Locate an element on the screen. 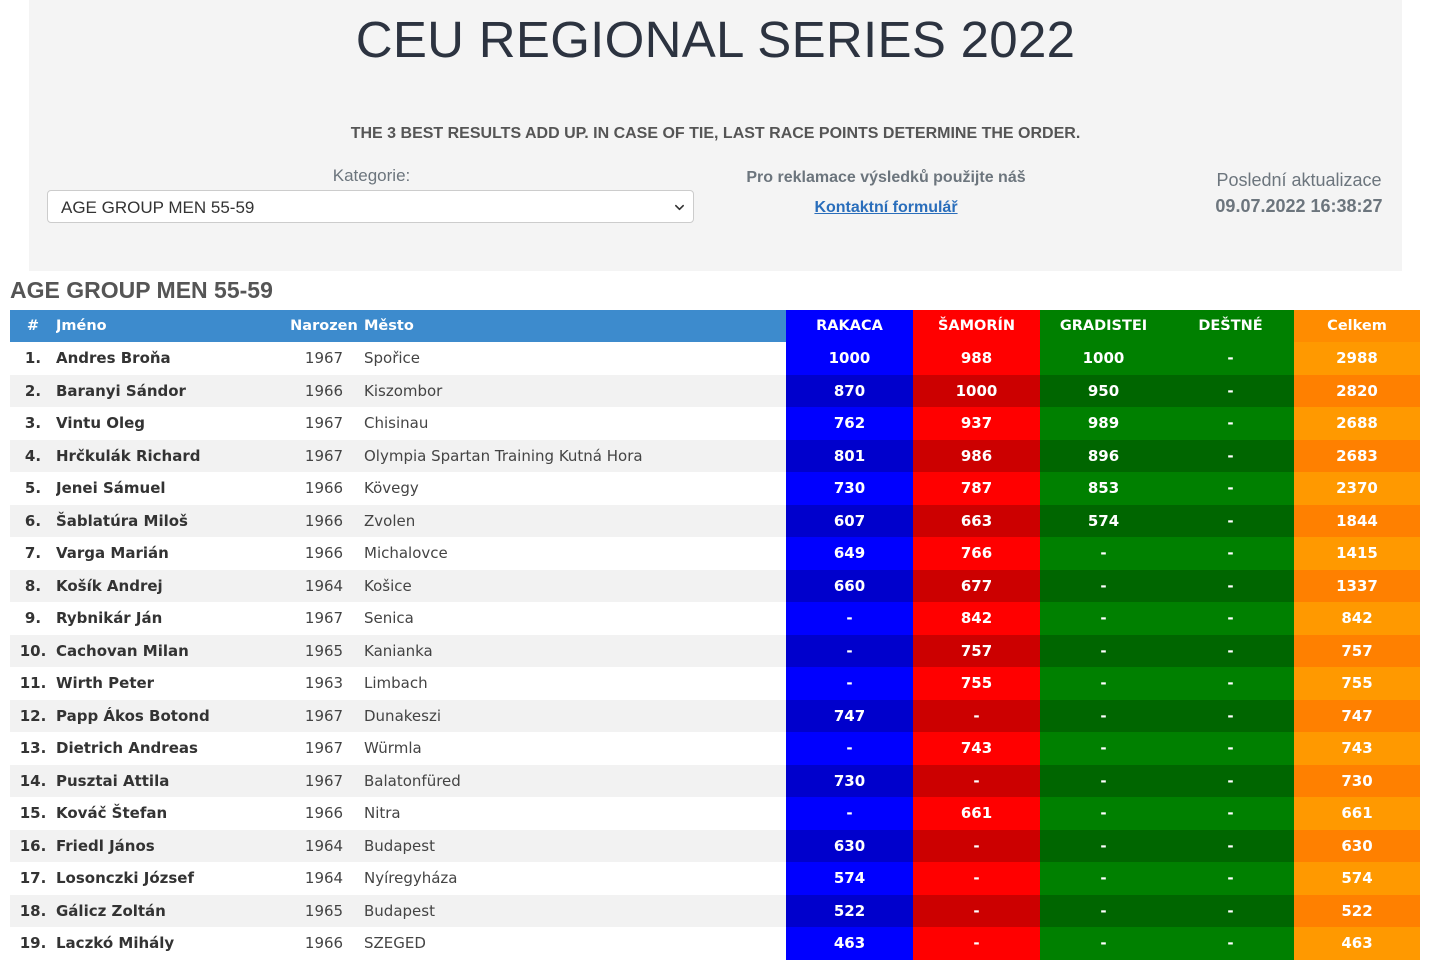  athlete-name: Hrčkulák Richard is located at coordinates (170, 455).